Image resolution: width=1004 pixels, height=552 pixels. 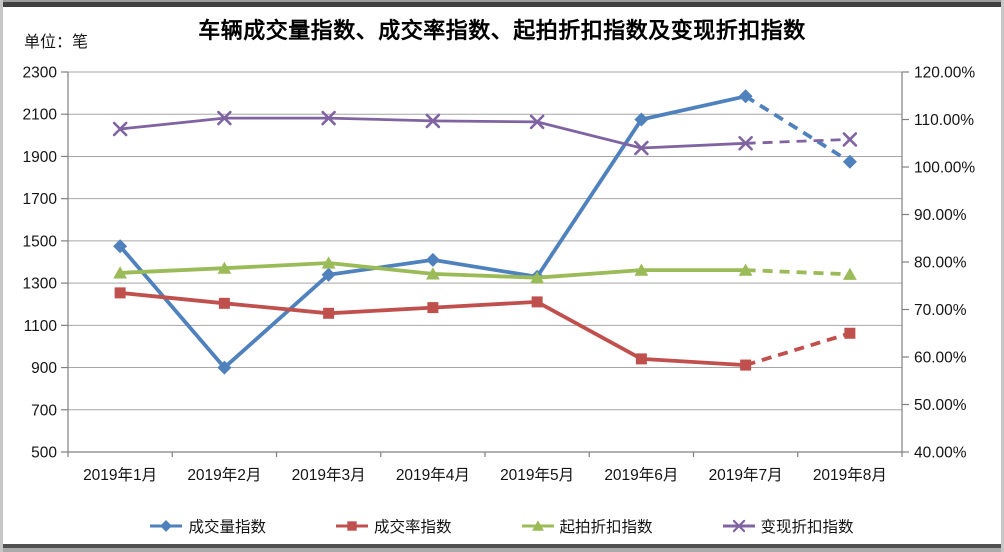 What do you see at coordinates (944, 73) in the screenshot?
I see `y-right-tick-label: 120.00%` at bounding box center [944, 73].